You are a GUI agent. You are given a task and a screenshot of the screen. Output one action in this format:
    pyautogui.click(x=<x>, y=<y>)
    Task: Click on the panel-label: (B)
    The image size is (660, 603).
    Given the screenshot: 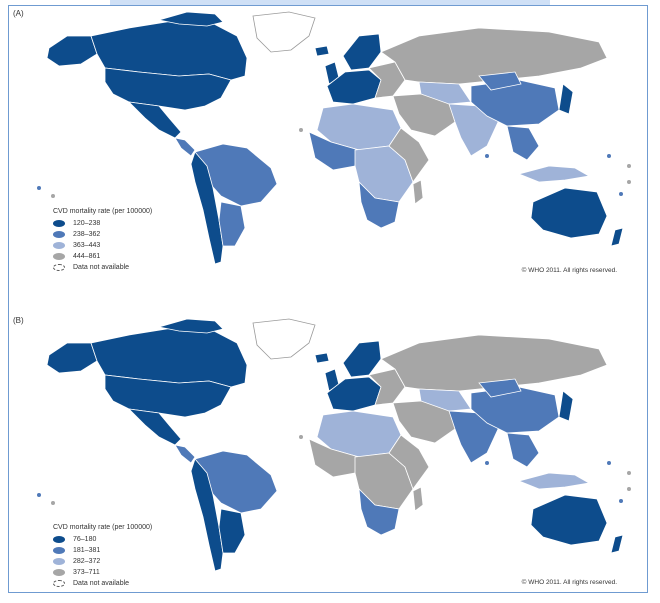 What is the action you would take?
    pyautogui.click(x=18, y=320)
    